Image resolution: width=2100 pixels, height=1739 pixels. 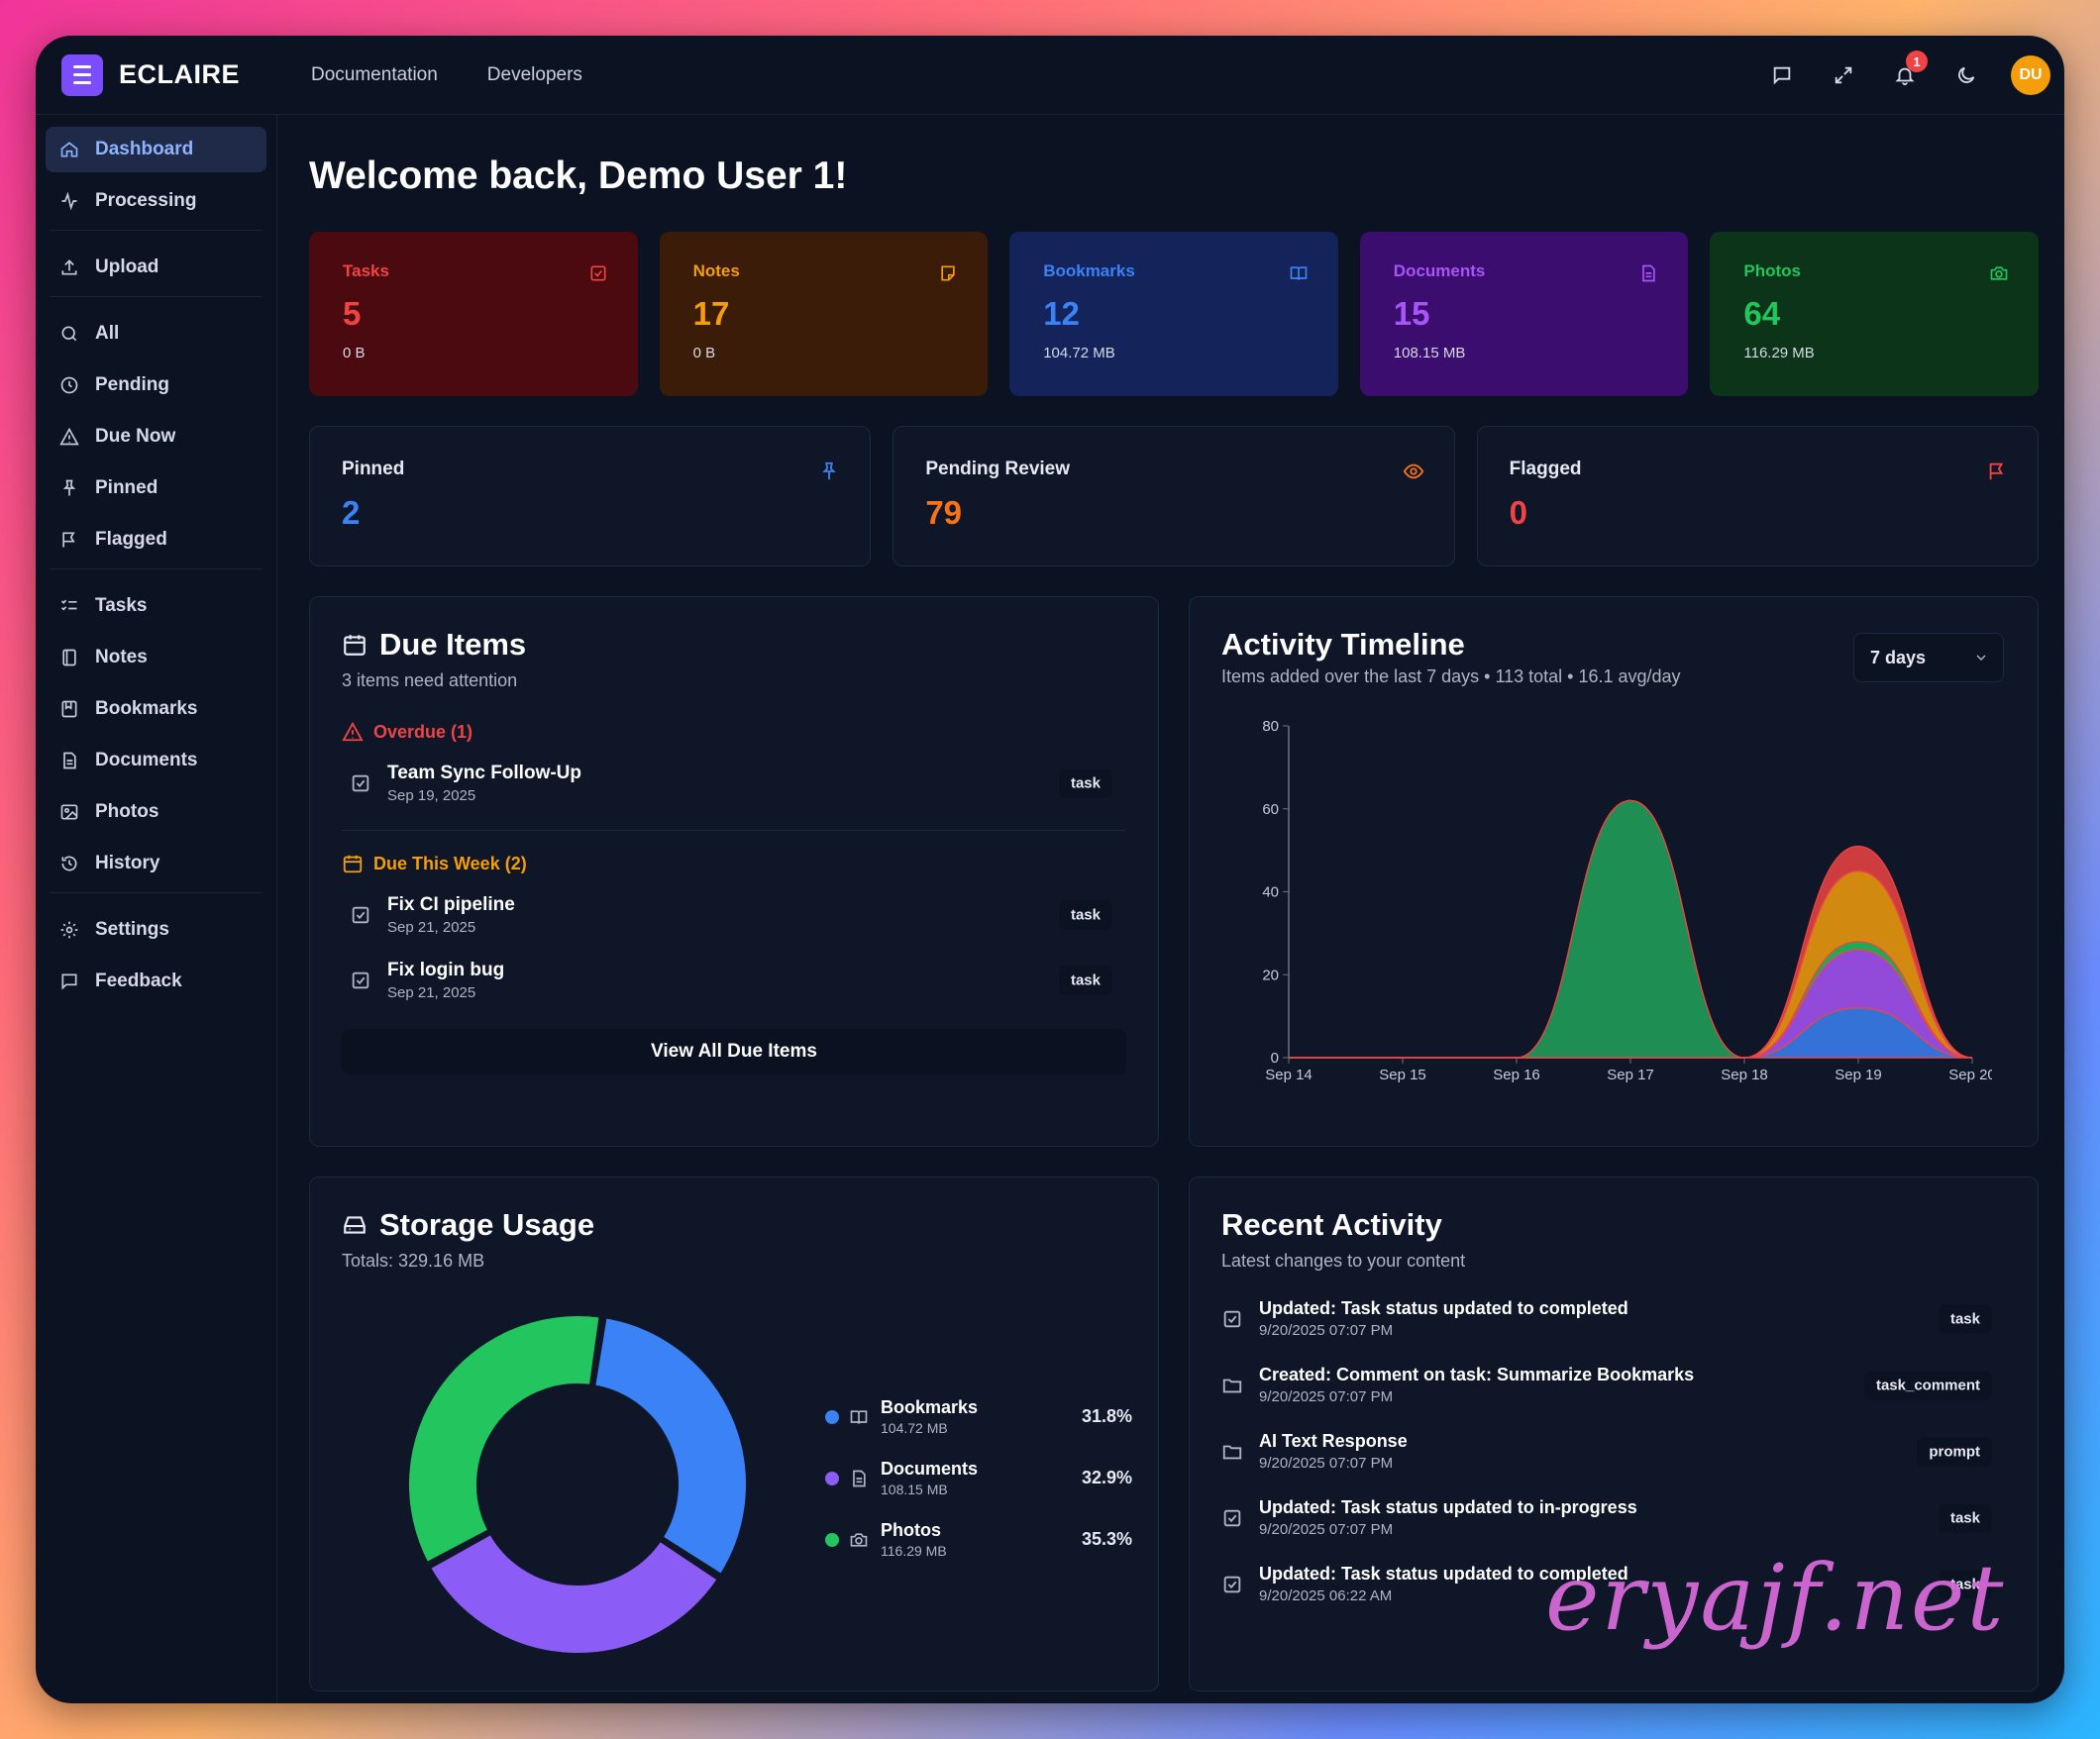 I want to click on status-card-flagged: Flagged 0, so click(x=1757, y=496).